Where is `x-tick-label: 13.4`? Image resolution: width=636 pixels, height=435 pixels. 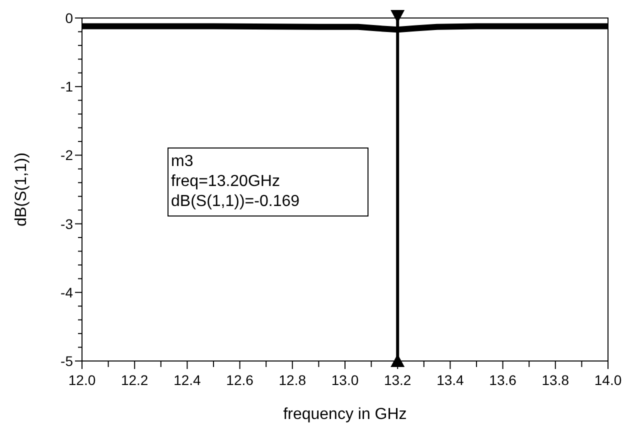
x-tick-label: 13.4 is located at coordinates (450, 380).